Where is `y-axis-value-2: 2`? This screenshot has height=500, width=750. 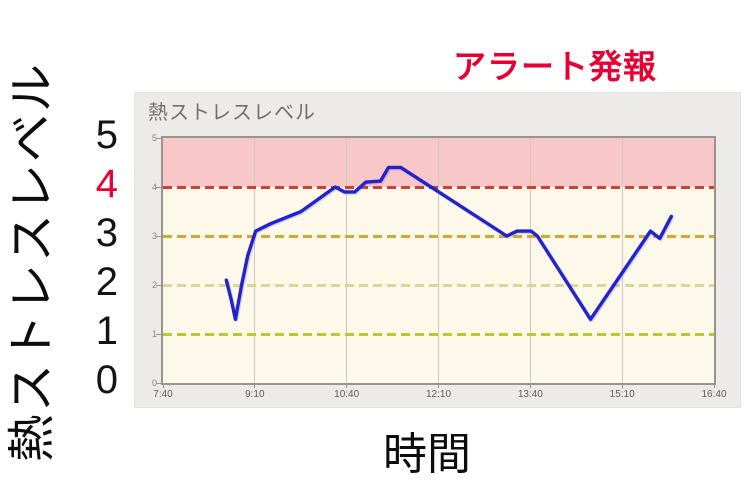 y-axis-value-2: 2 is located at coordinates (106, 282).